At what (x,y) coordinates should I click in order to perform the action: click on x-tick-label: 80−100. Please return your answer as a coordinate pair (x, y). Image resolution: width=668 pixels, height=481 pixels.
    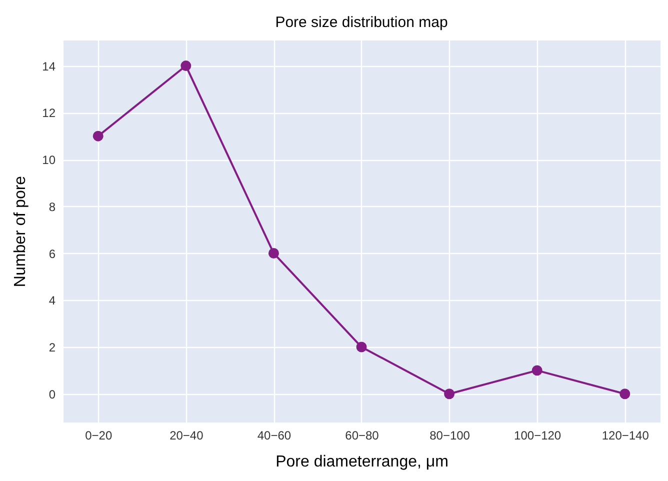
    Looking at the image, I should click on (450, 435).